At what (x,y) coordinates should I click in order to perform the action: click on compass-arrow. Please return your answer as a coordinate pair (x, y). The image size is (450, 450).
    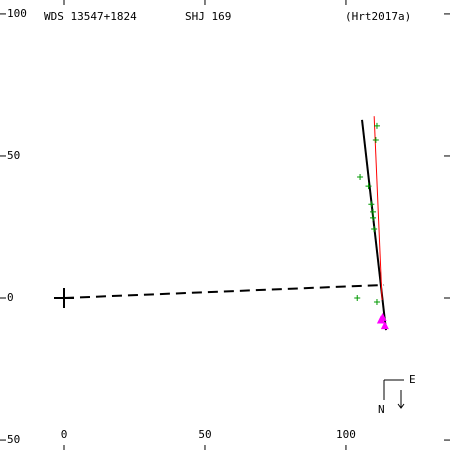
    Looking at the image, I should click on (401, 406).